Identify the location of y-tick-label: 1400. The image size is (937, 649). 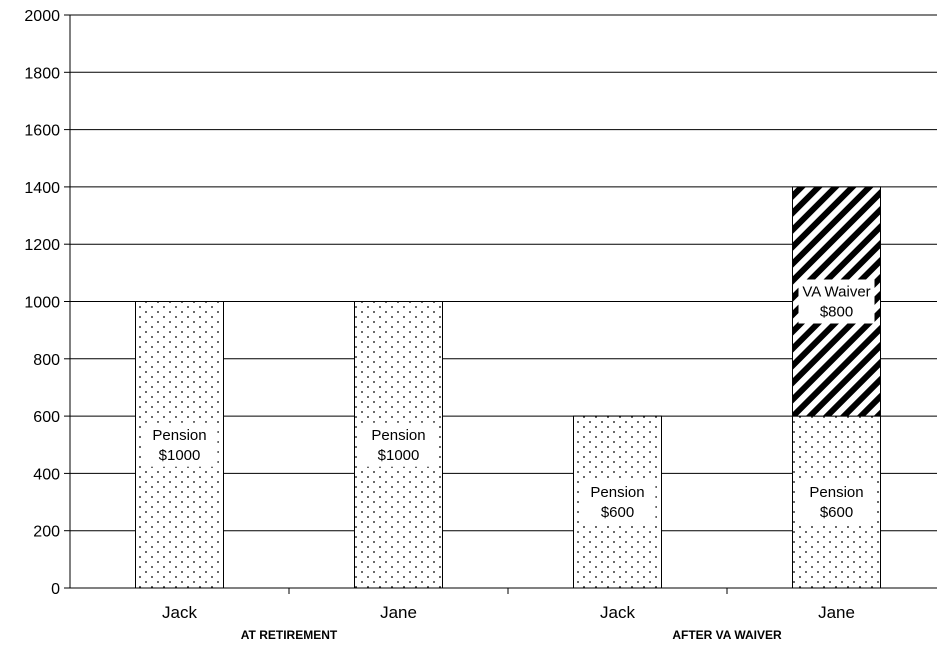
(42, 188).